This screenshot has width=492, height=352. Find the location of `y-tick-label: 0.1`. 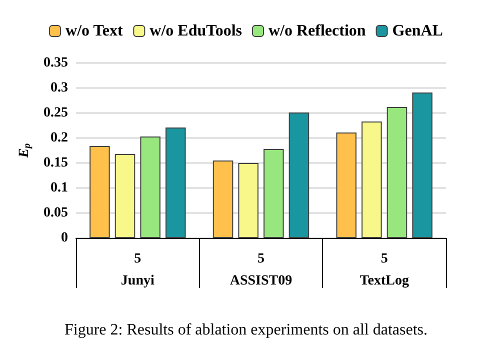

y-tick-label: 0.1 is located at coordinates (59, 188).